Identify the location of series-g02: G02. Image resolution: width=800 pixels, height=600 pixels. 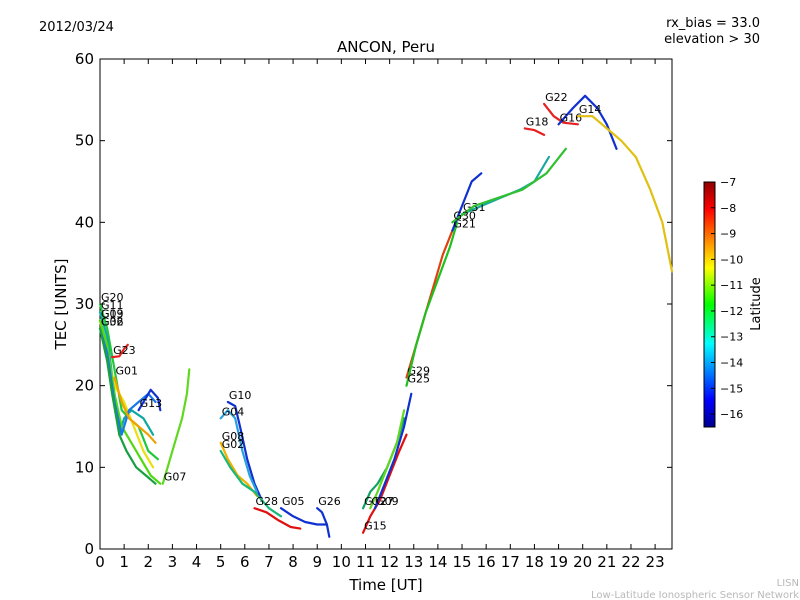
(251, 478).